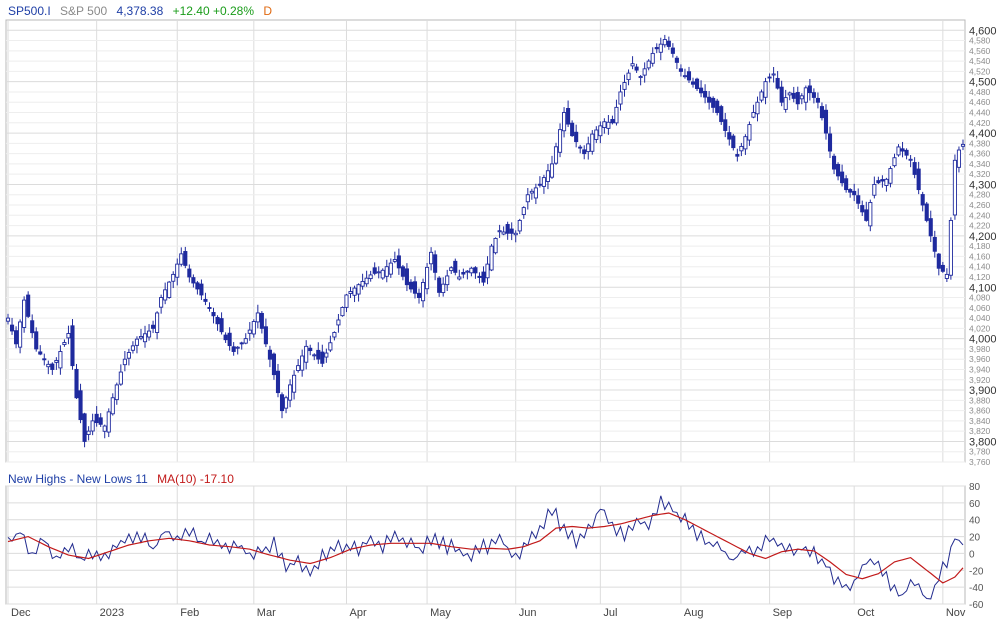 This screenshot has width=1000, height=622. What do you see at coordinates (980, 298) in the screenshot?
I see `price-minor-tick-label: 4,080` at bounding box center [980, 298].